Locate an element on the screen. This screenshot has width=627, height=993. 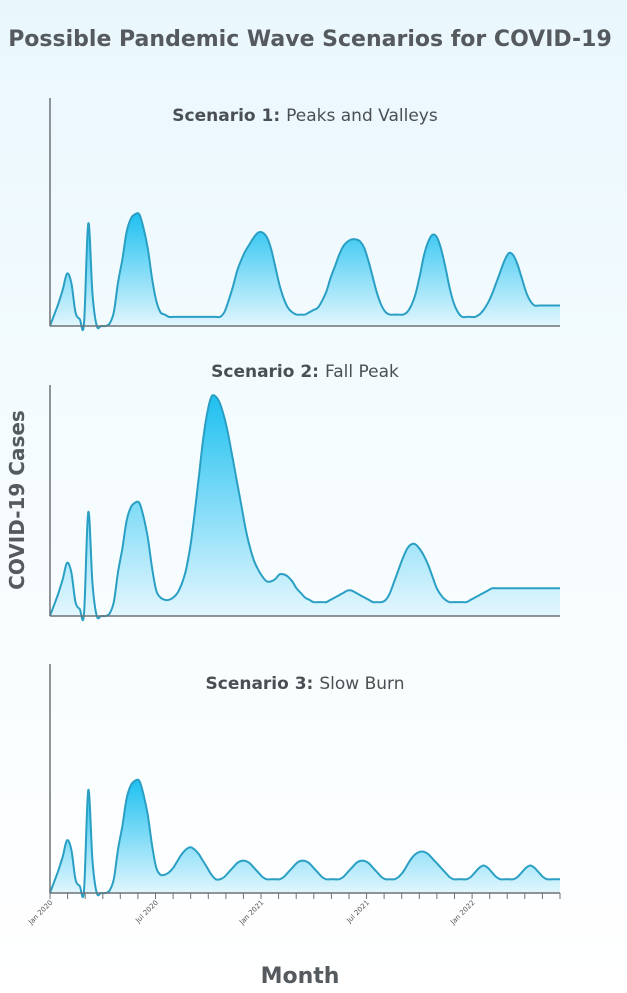
y-axis-label: COVID-19 Cases is located at coordinates (17, 500).